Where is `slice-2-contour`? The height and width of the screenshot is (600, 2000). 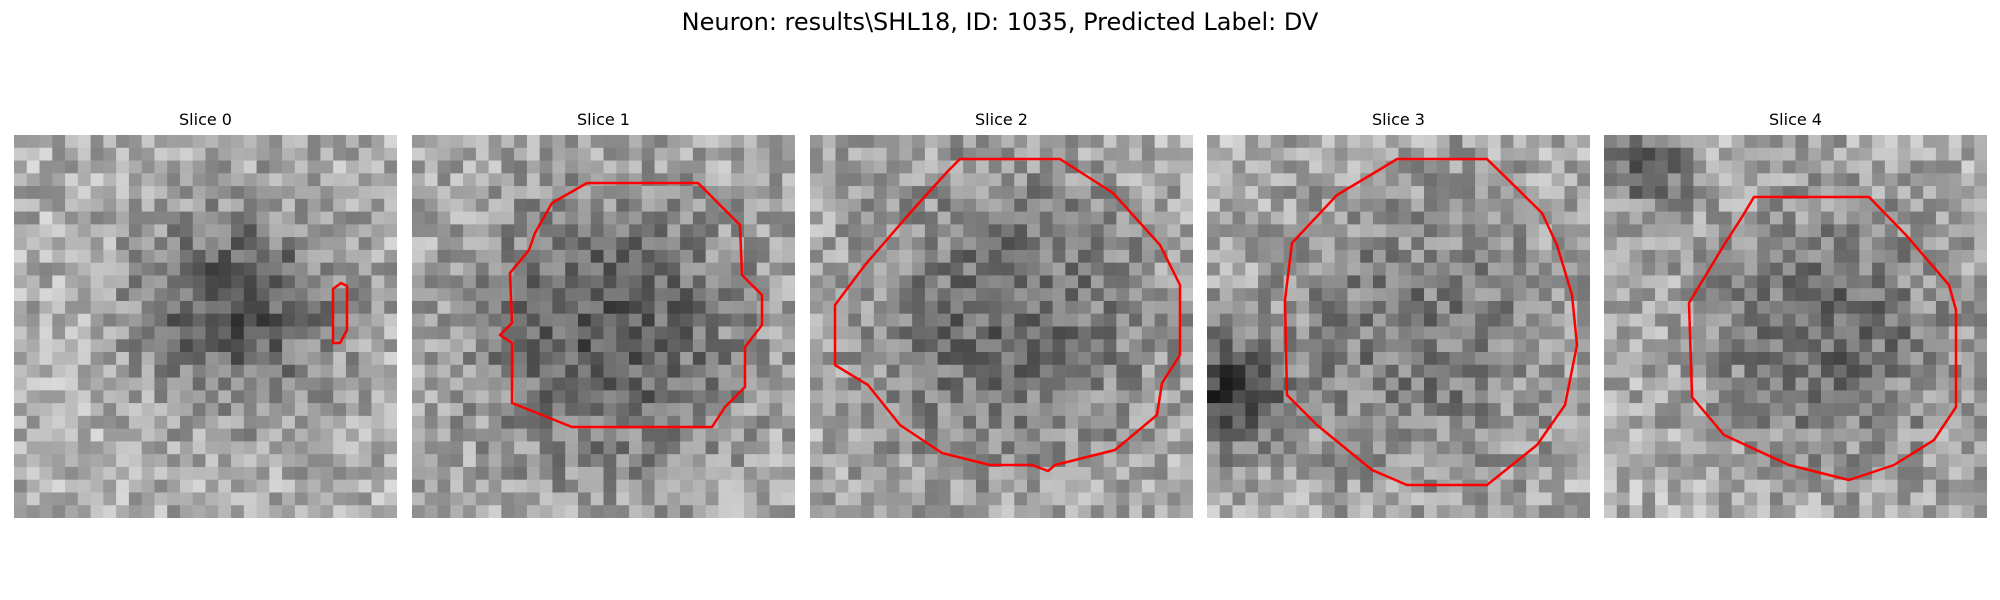
slice-2-contour is located at coordinates (1007, 315).